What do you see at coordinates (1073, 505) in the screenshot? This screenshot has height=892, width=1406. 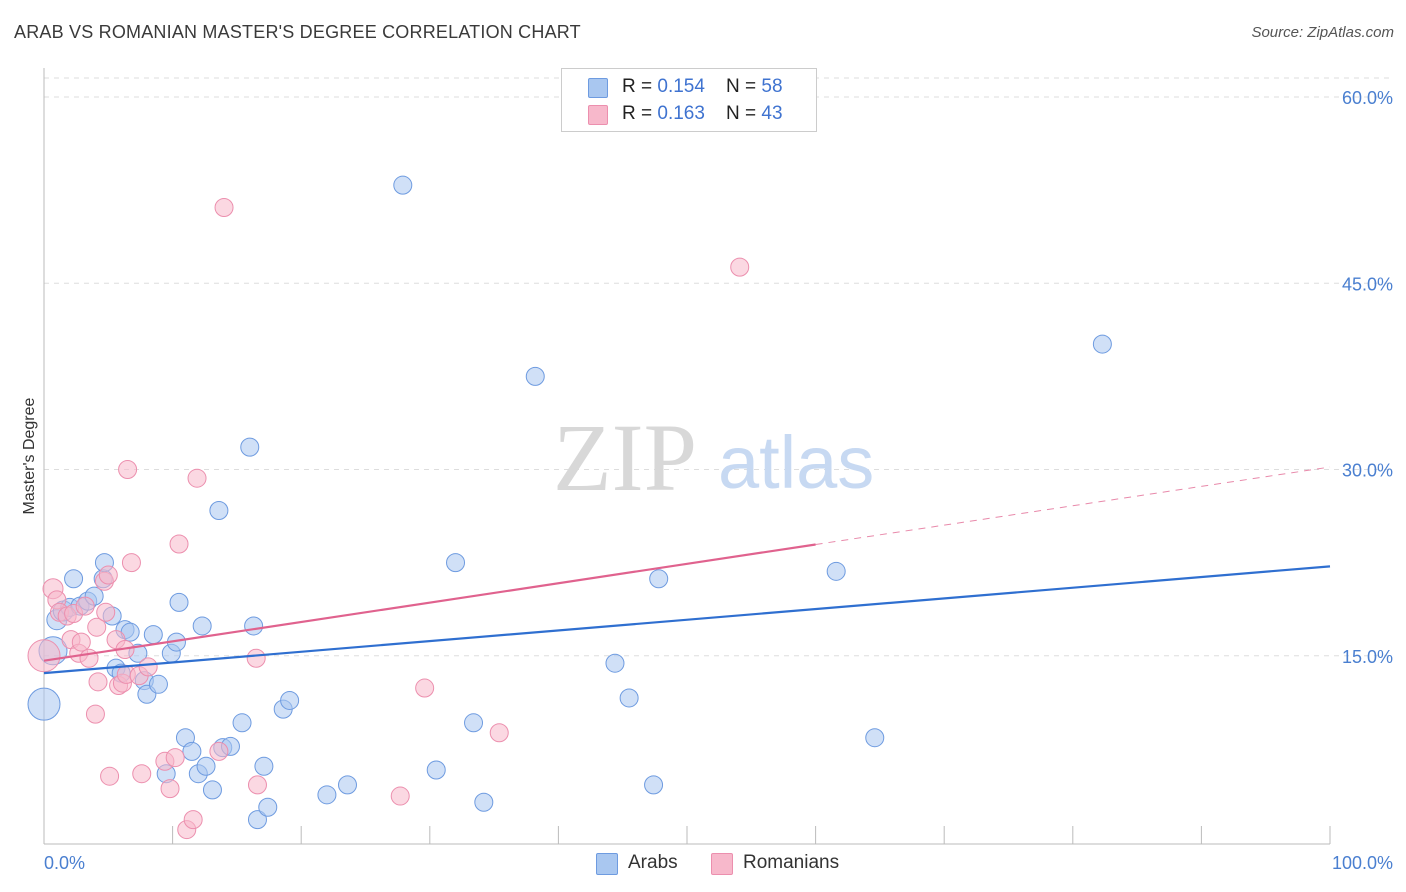 I see `romanians-trend-extension` at bounding box center [1073, 505].